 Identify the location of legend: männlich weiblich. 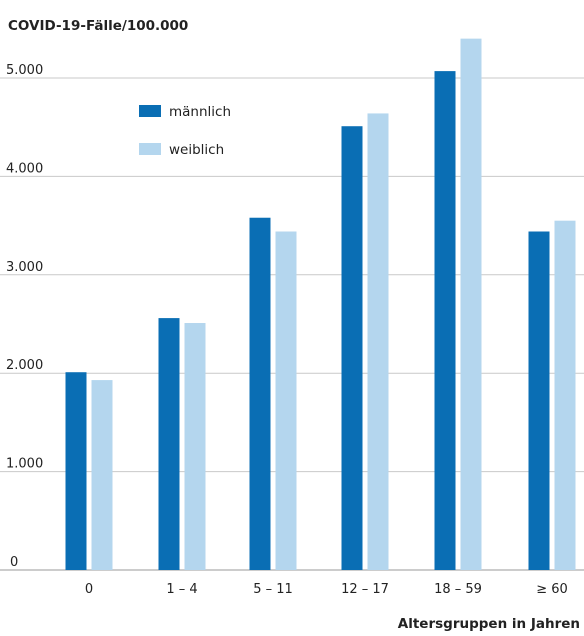
(185, 131).